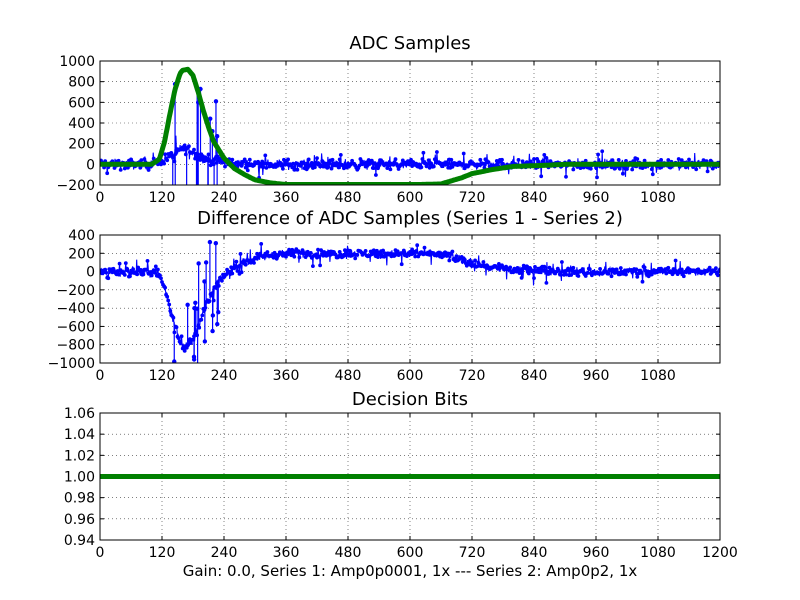  Describe the element at coordinates (348, 376) in the screenshot. I see `x-tick-label: 480` at that location.